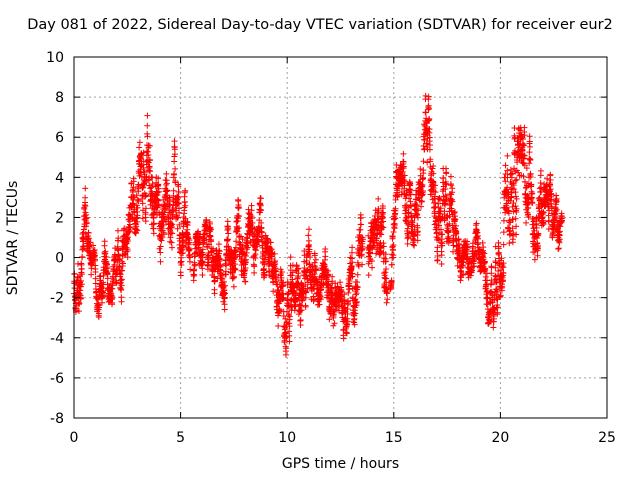 This screenshot has width=640, height=480. What do you see at coordinates (607, 438) in the screenshot?
I see `x-tick-label: 25` at bounding box center [607, 438].